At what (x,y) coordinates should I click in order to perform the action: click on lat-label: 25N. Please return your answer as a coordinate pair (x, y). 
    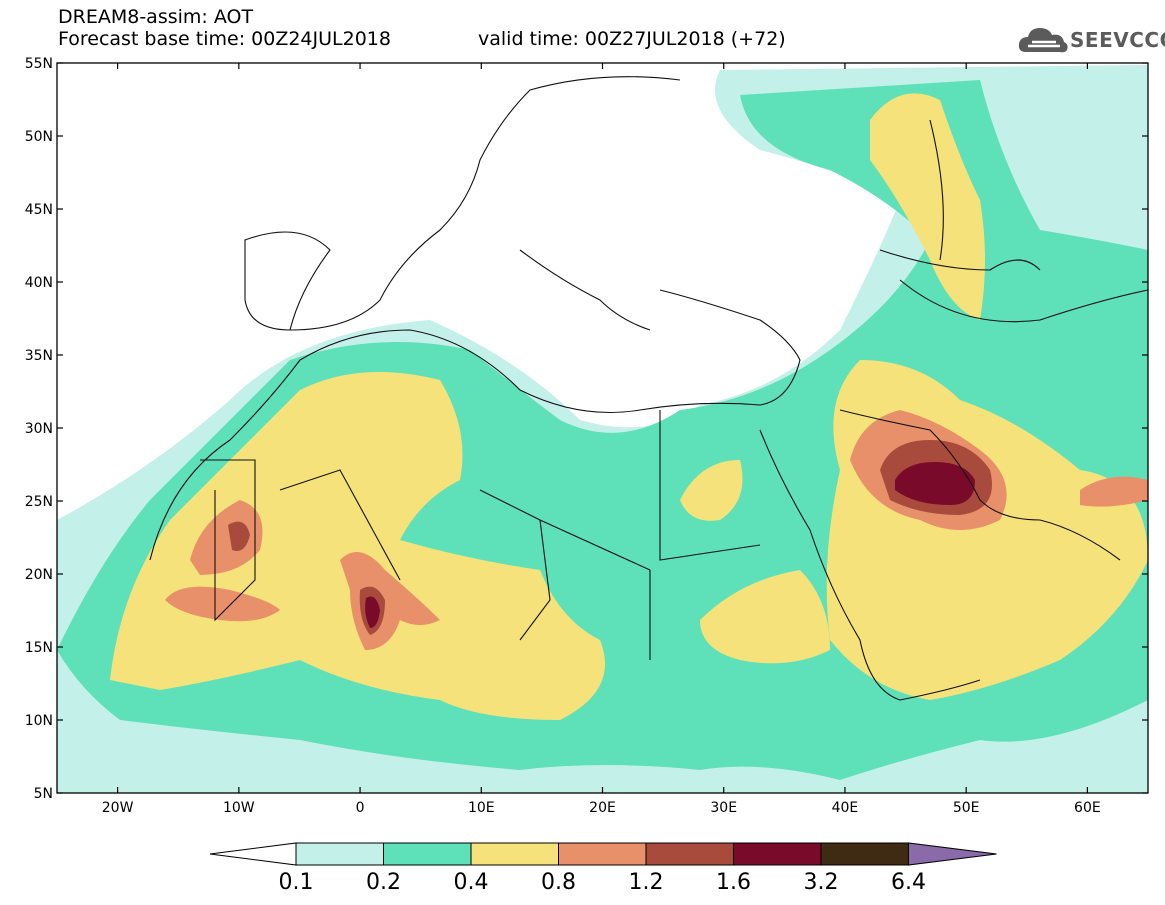
    Looking at the image, I should click on (39, 502).